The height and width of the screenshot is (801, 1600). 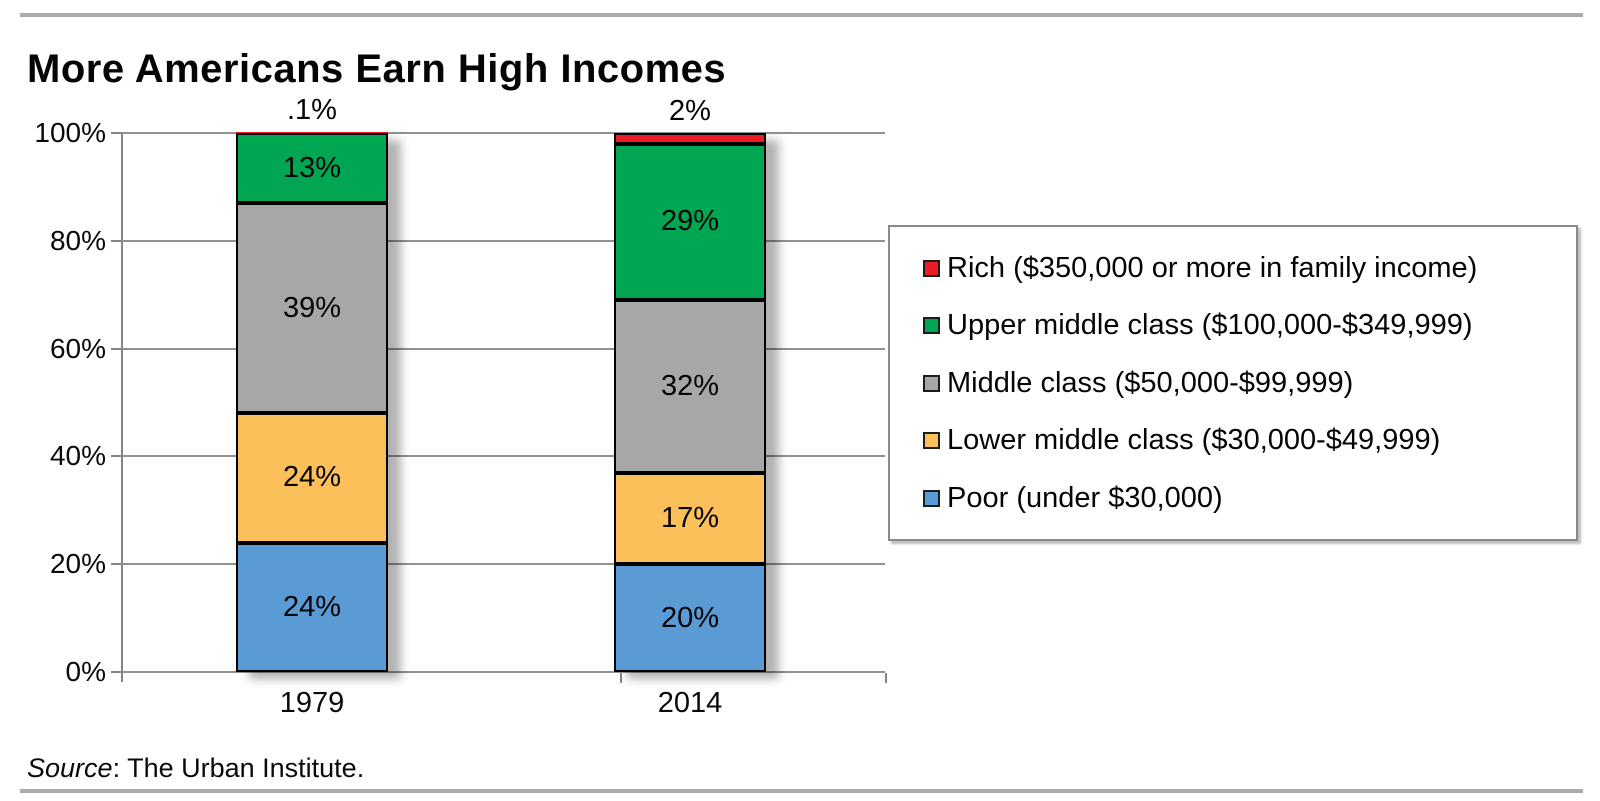 What do you see at coordinates (1212, 267) in the screenshot?
I see `legend-label: Rich ($350,000 or more in family income)` at bounding box center [1212, 267].